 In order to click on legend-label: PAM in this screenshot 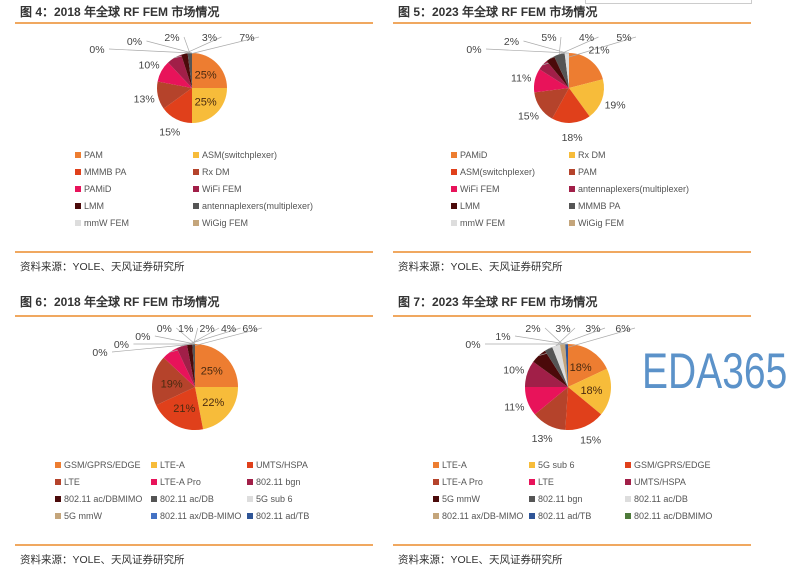, I will do `click(587, 172)`.